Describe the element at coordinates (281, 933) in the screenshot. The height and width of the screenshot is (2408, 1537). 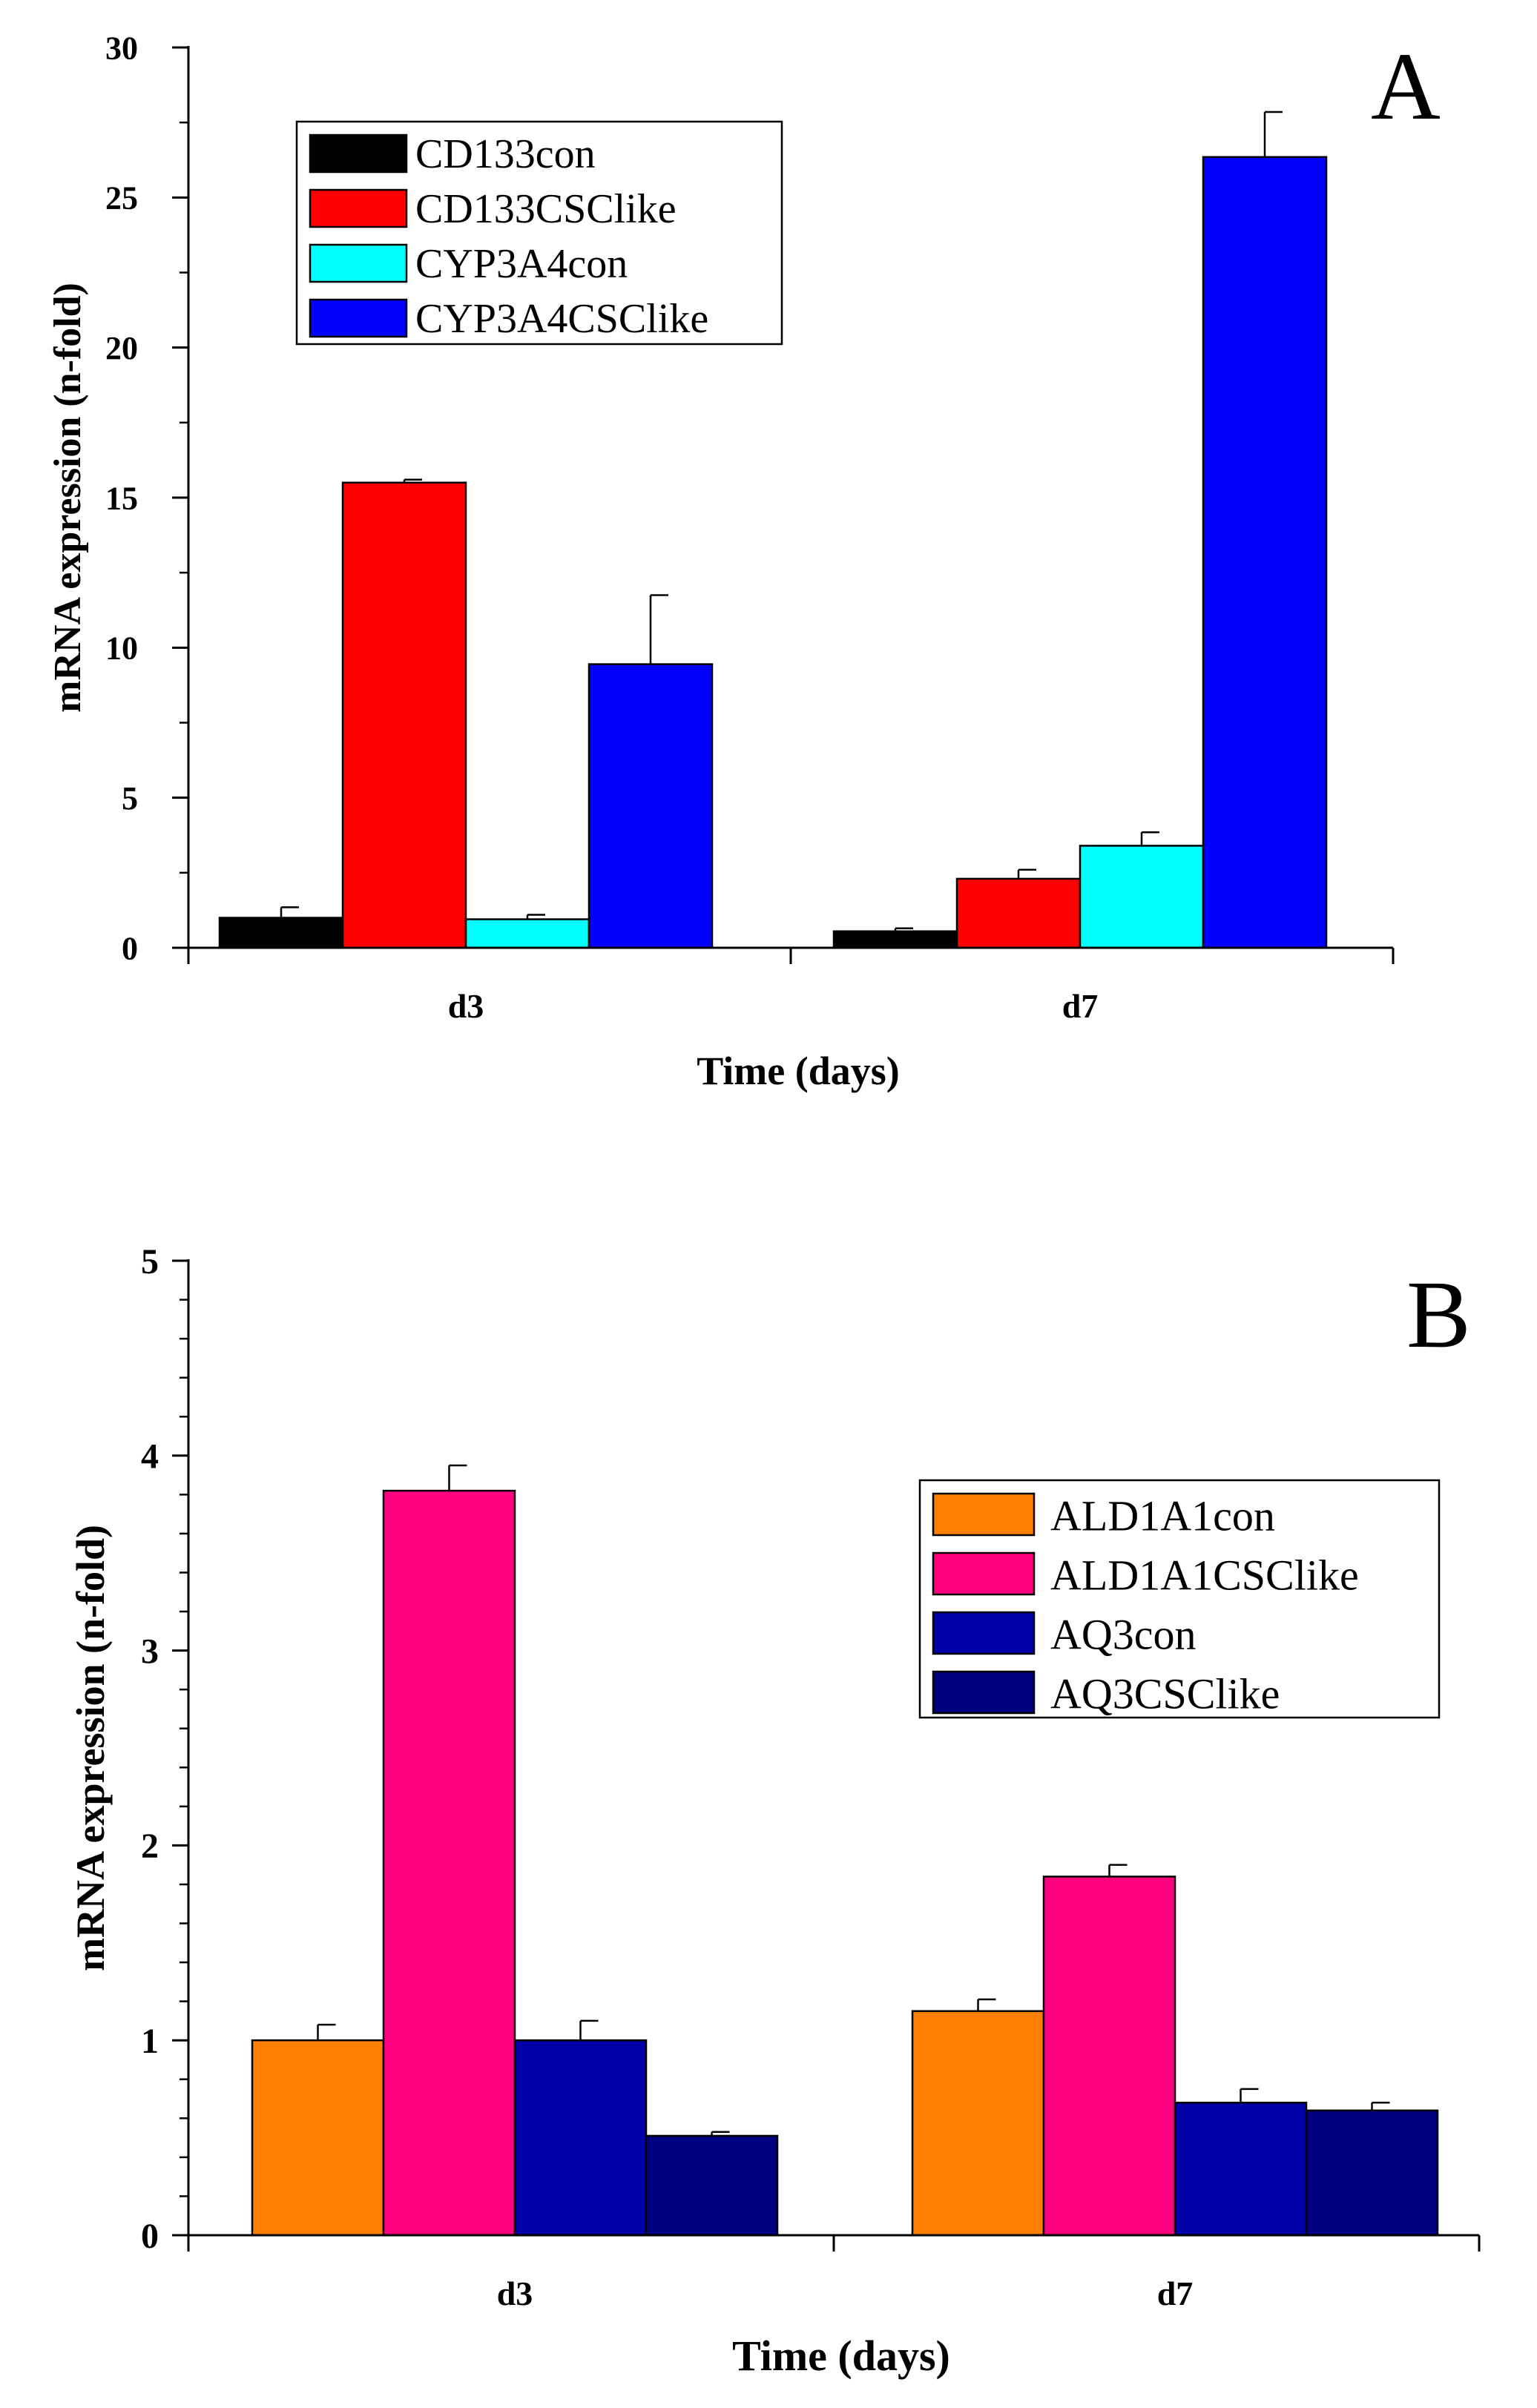
I see `bar-cd133con-d3` at that location.